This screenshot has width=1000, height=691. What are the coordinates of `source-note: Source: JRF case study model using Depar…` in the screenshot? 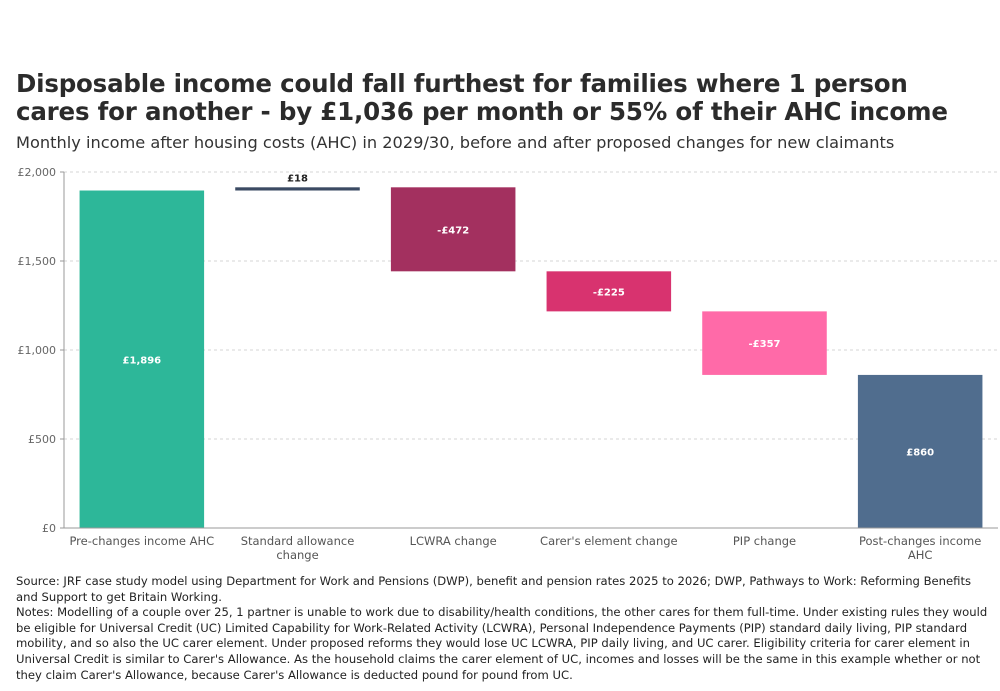 It's located at (494, 589).